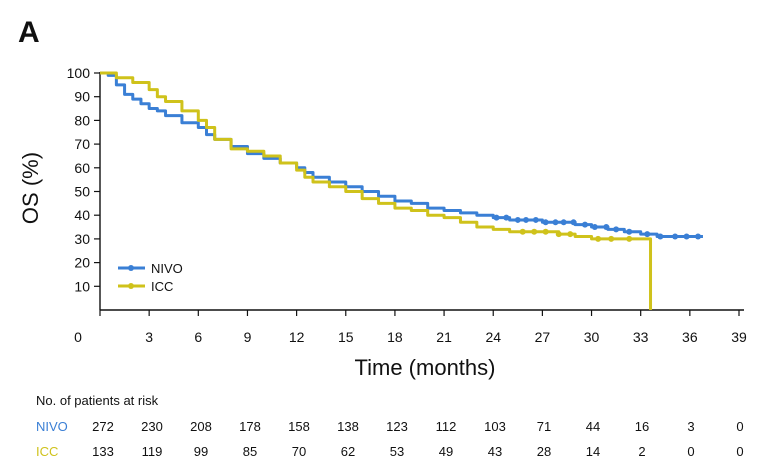 The height and width of the screenshot is (474, 760). I want to click on risk-row-label-icc: ICC, so click(47, 451).